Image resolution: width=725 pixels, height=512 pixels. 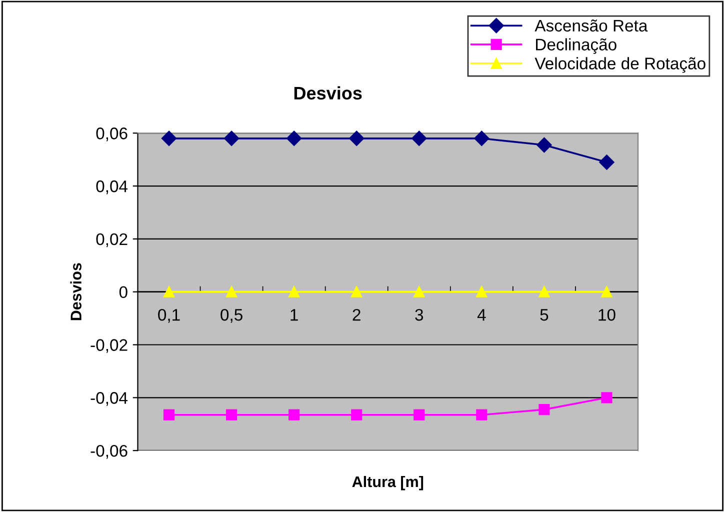 What do you see at coordinates (294, 315) in the screenshot?
I see `x-tick-label: 1` at bounding box center [294, 315].